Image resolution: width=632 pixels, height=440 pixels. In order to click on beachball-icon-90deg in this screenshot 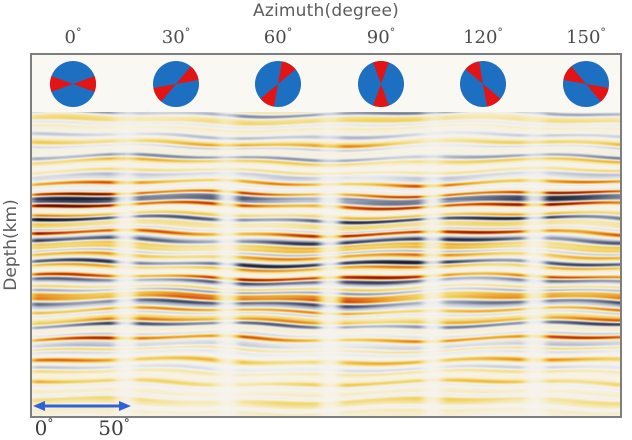, I will do `click(381, 84)`.